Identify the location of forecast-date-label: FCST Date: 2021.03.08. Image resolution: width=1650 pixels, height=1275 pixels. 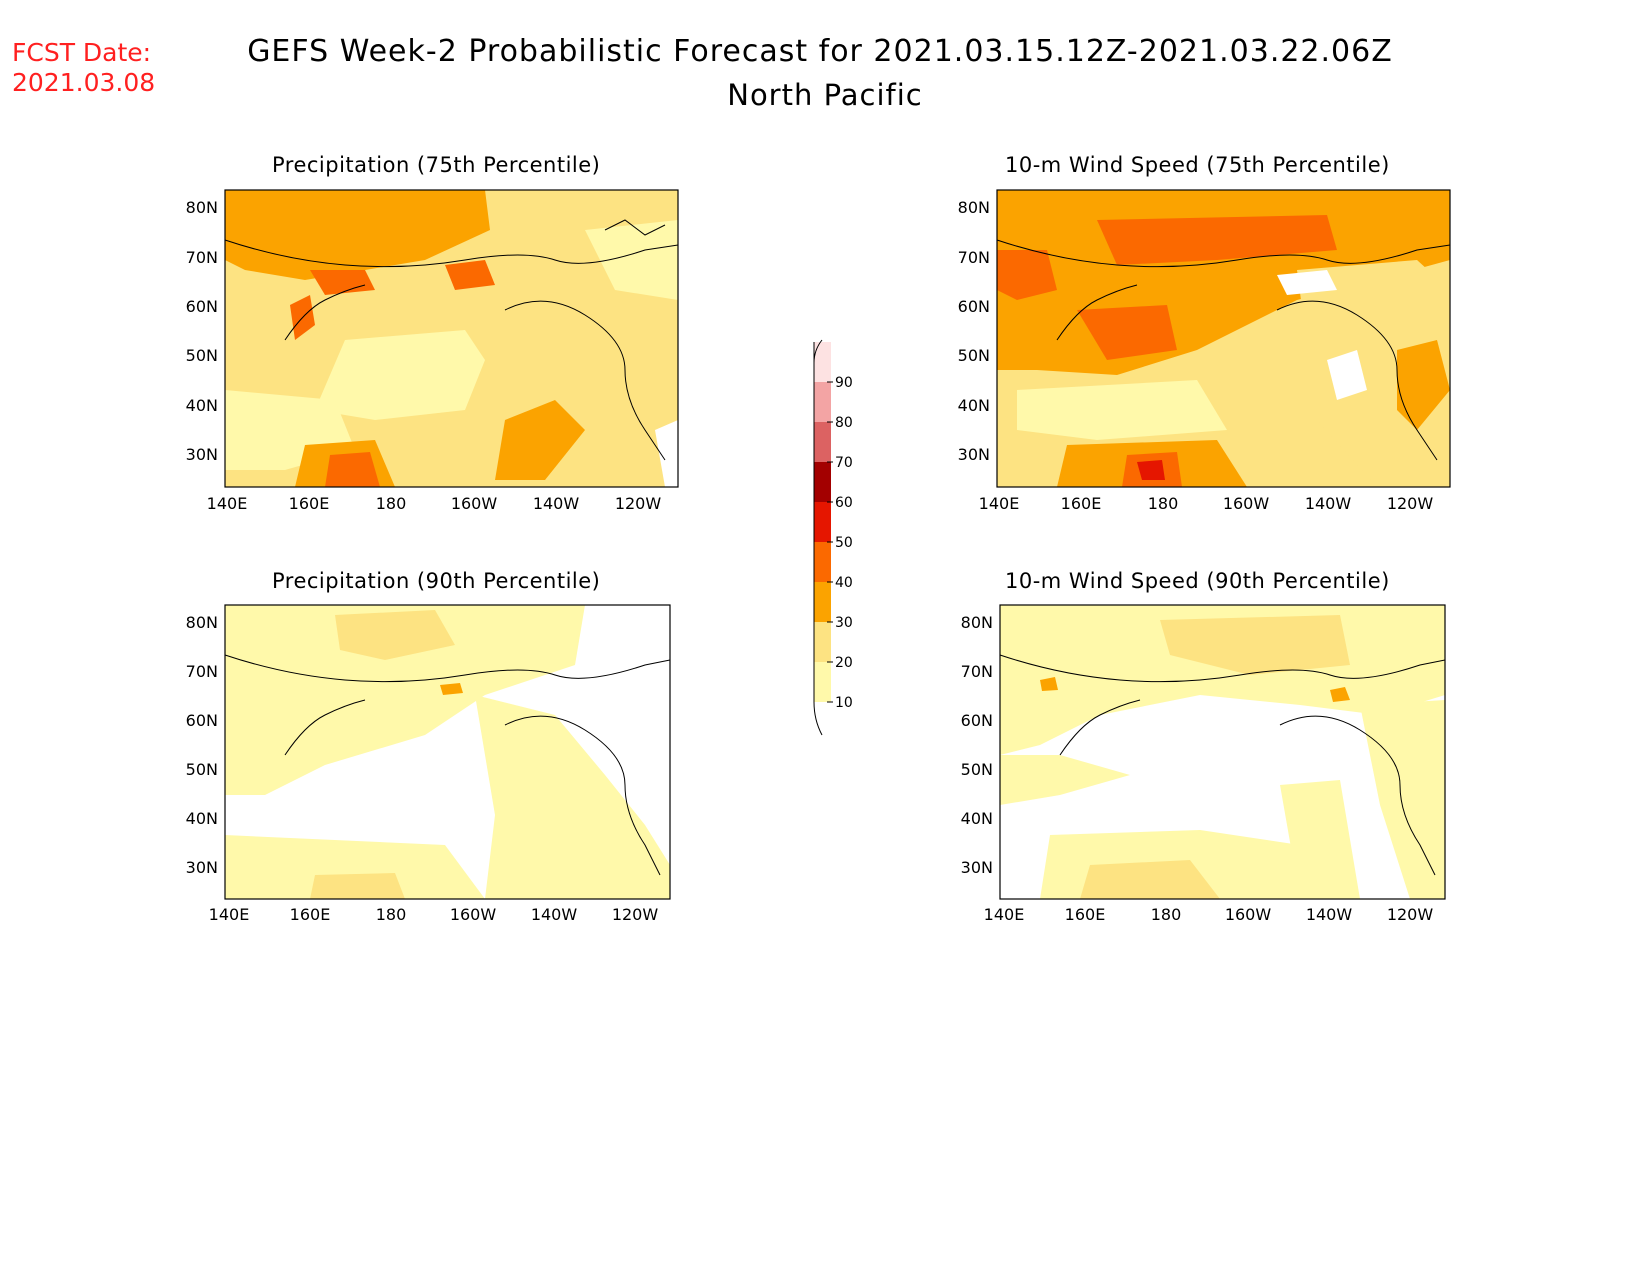
(83, 68).